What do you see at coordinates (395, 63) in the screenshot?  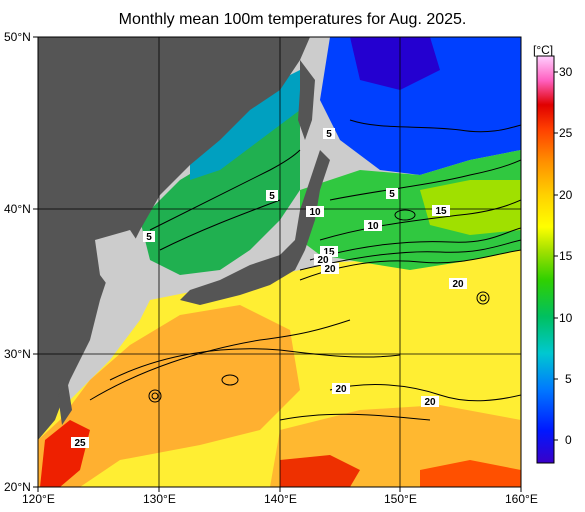 I see `ocean-coldest` at bounding box center [395, 63].